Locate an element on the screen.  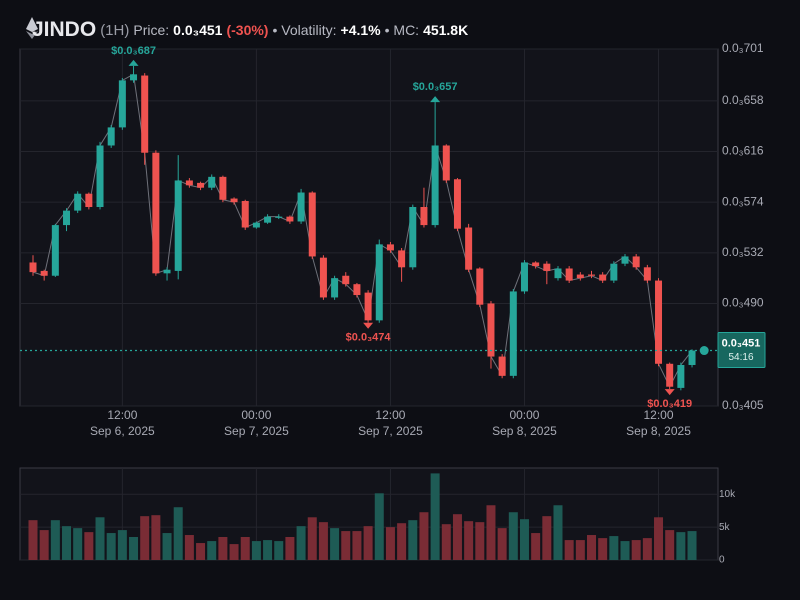
low-label: $0.0₃419 is located at coordinates (669, 404).